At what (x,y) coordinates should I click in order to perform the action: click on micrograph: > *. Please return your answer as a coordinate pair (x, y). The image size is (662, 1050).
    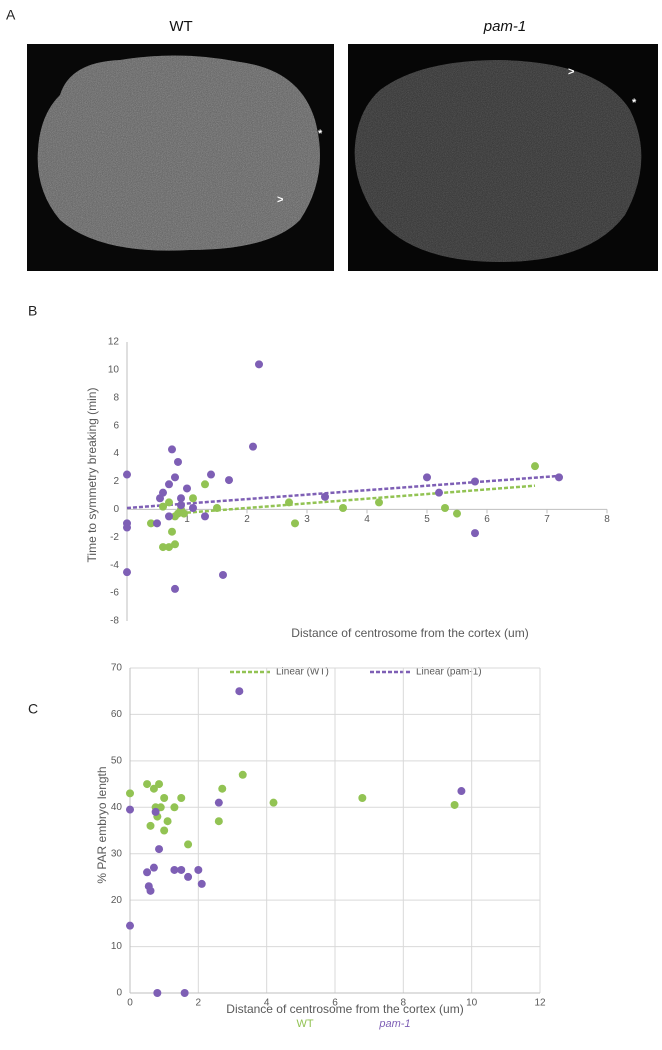
    Looking at the image, I should click on (503, 157).